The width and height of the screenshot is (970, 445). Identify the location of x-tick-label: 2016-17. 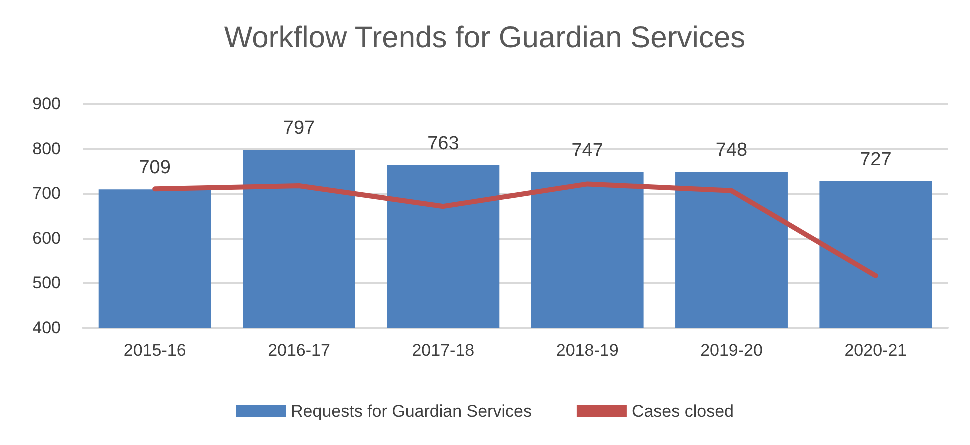
(299, 350).